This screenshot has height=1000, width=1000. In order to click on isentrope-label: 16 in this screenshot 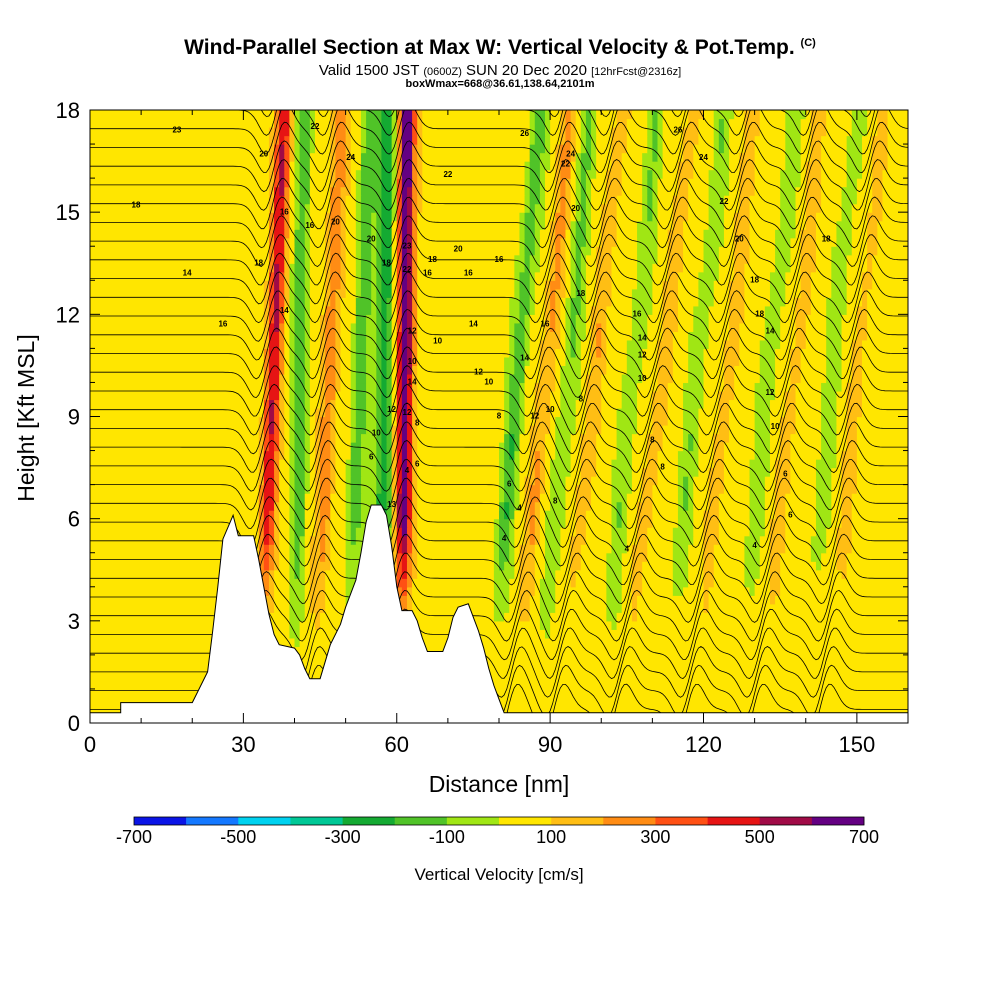, I will do `click(468, 273)`.